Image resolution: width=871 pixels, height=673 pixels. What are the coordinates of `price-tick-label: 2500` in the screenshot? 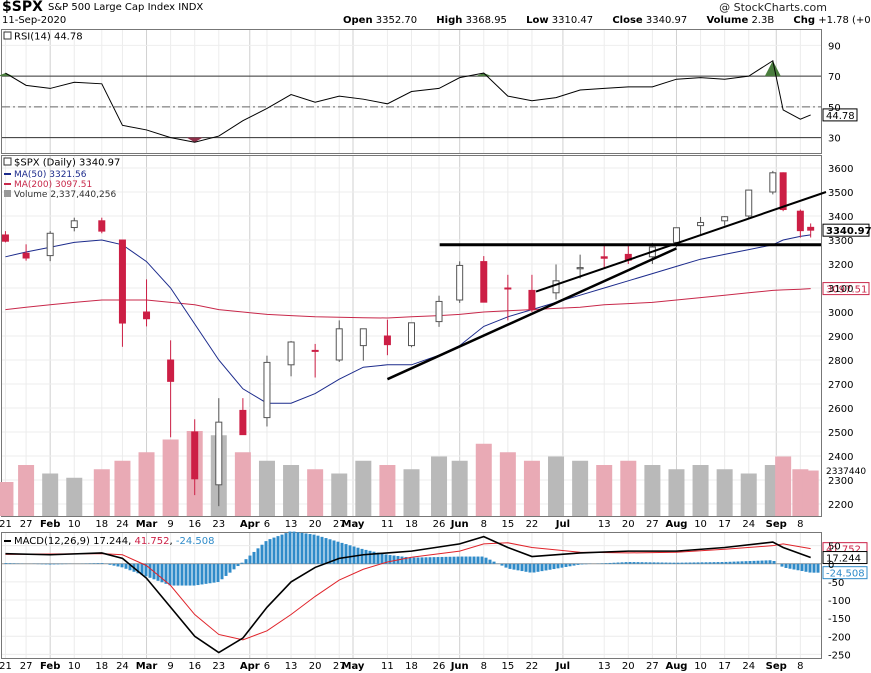 It's located at (840, 433).